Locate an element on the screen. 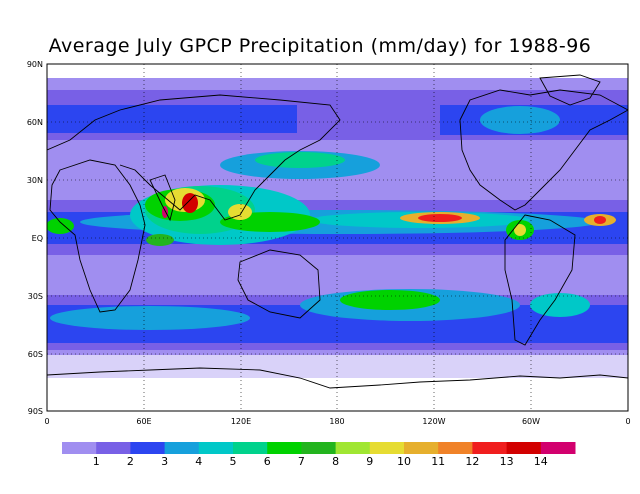 The width and height of the screenshot is (640, 494). colorbar-label: 6 is located at coordinates (267, 461).